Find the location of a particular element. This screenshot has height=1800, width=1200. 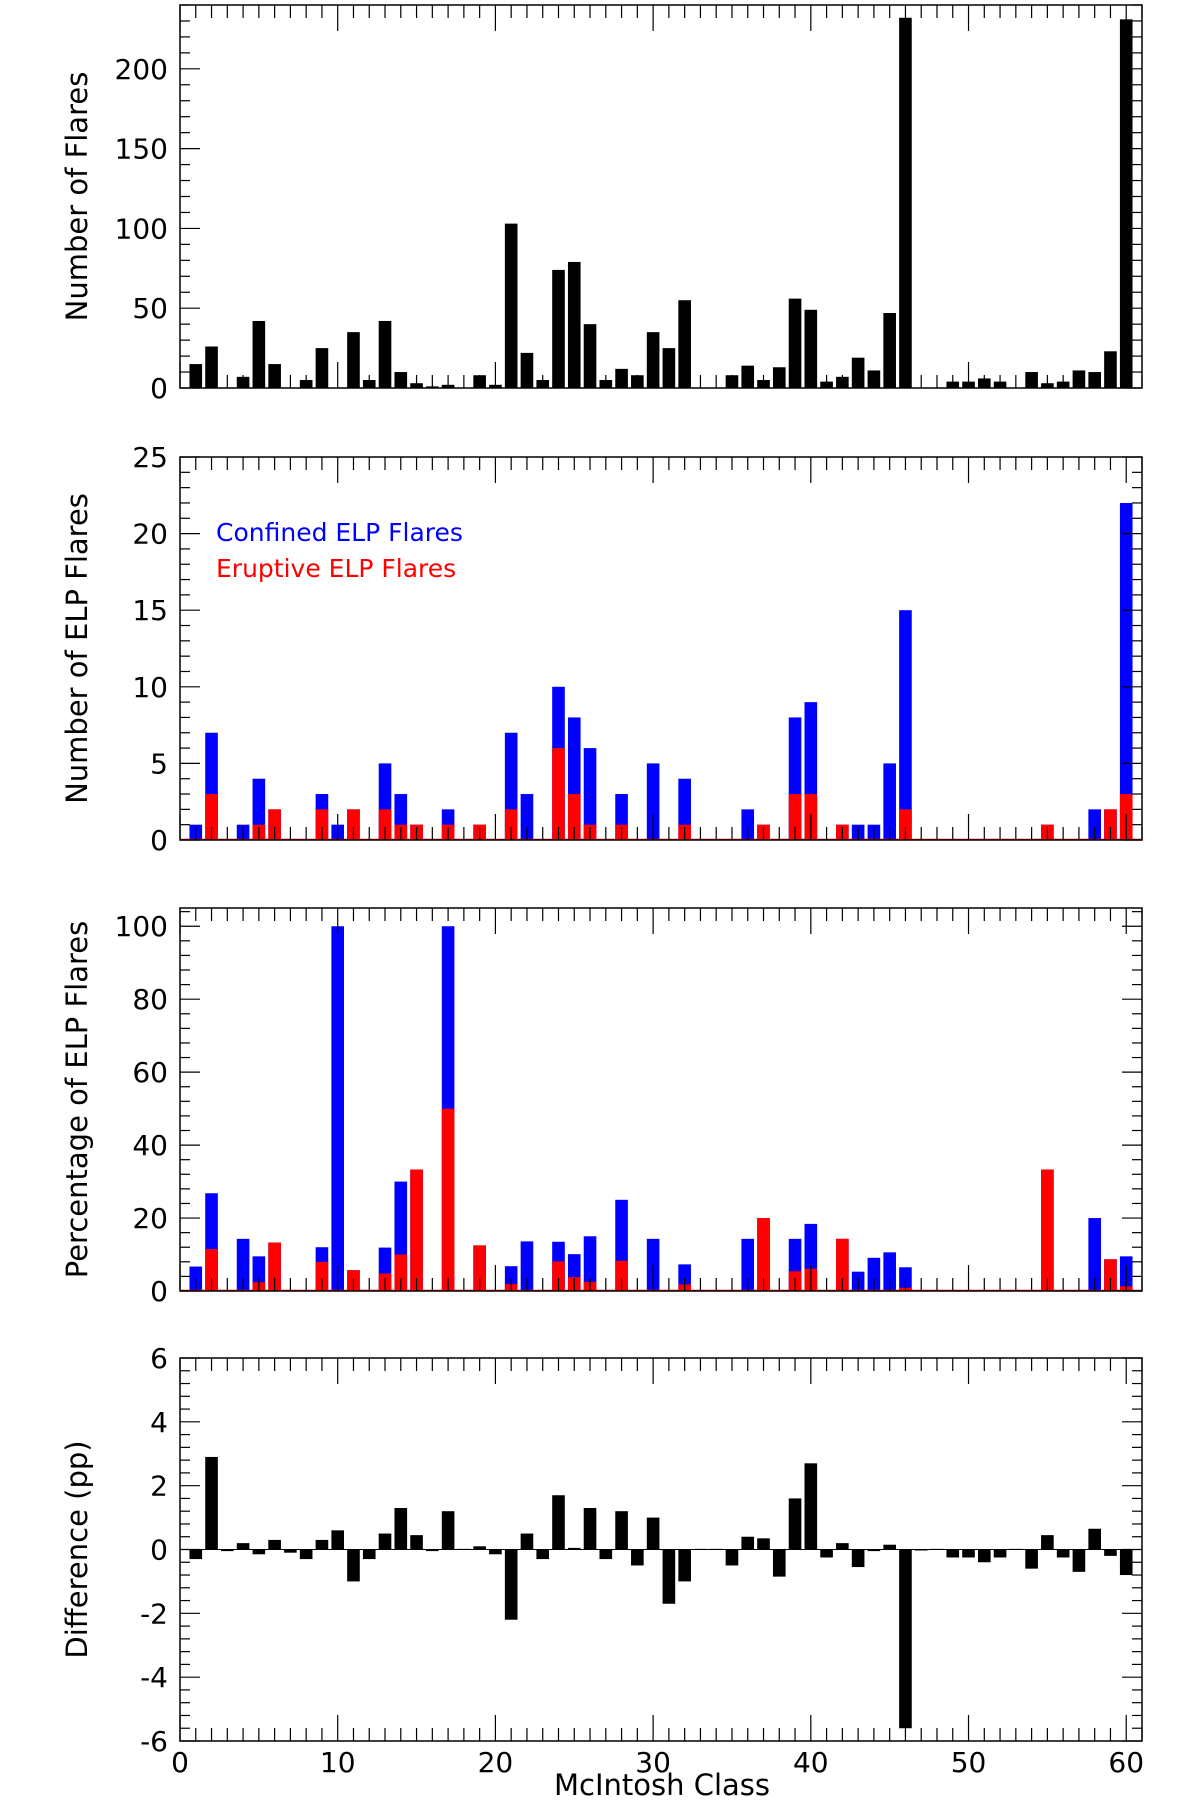

x-tick-label: 40 is located at coordinates (811, 1762).